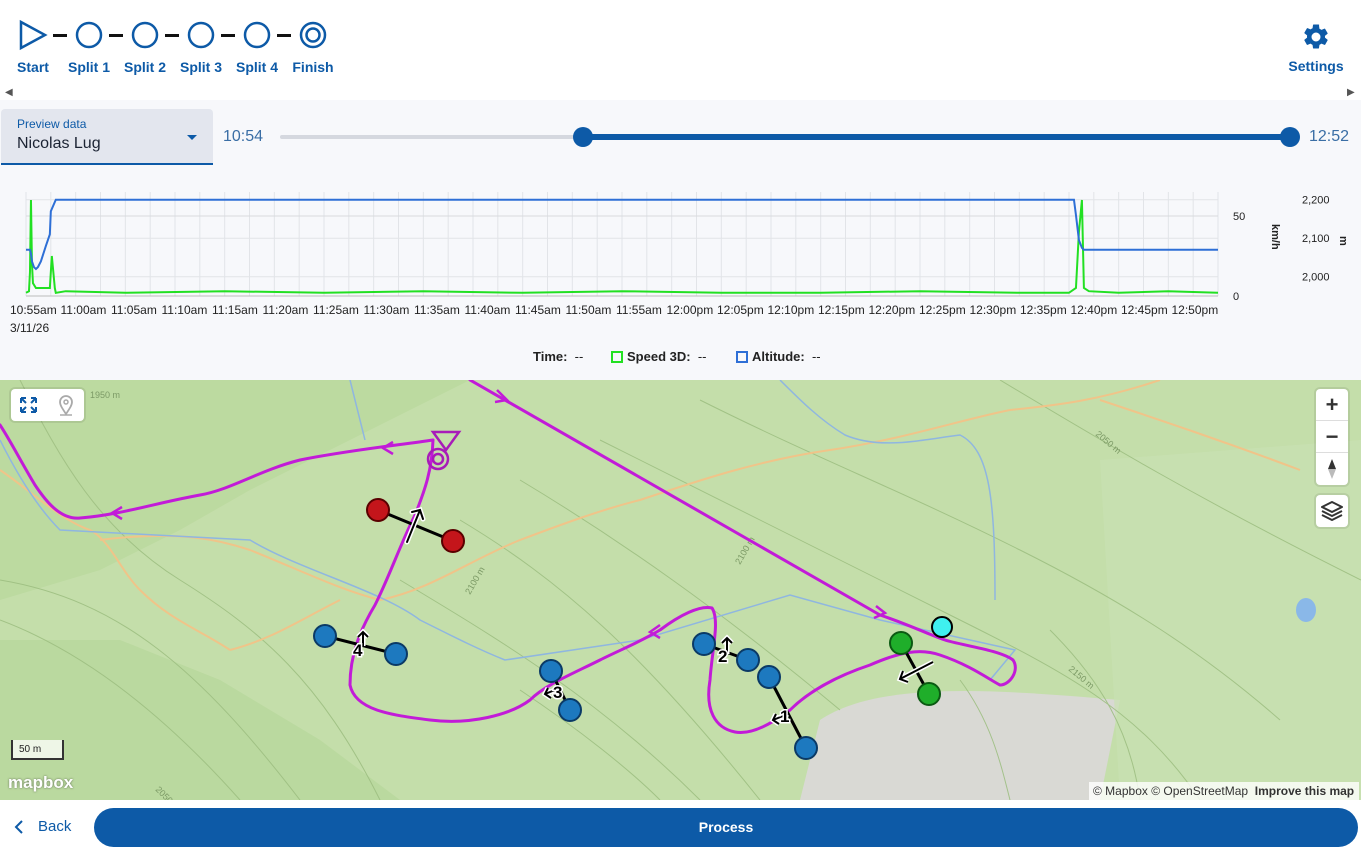  I want to click on preview-data-select: Preview data Nicolas Lug, so click(107, 137).